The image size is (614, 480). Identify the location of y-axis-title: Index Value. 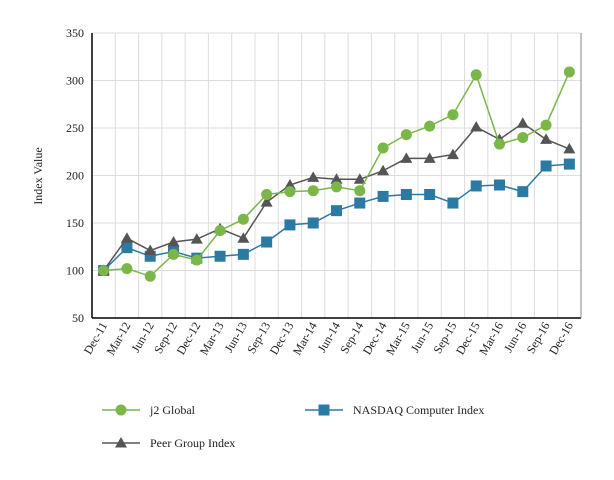
(38, 175).